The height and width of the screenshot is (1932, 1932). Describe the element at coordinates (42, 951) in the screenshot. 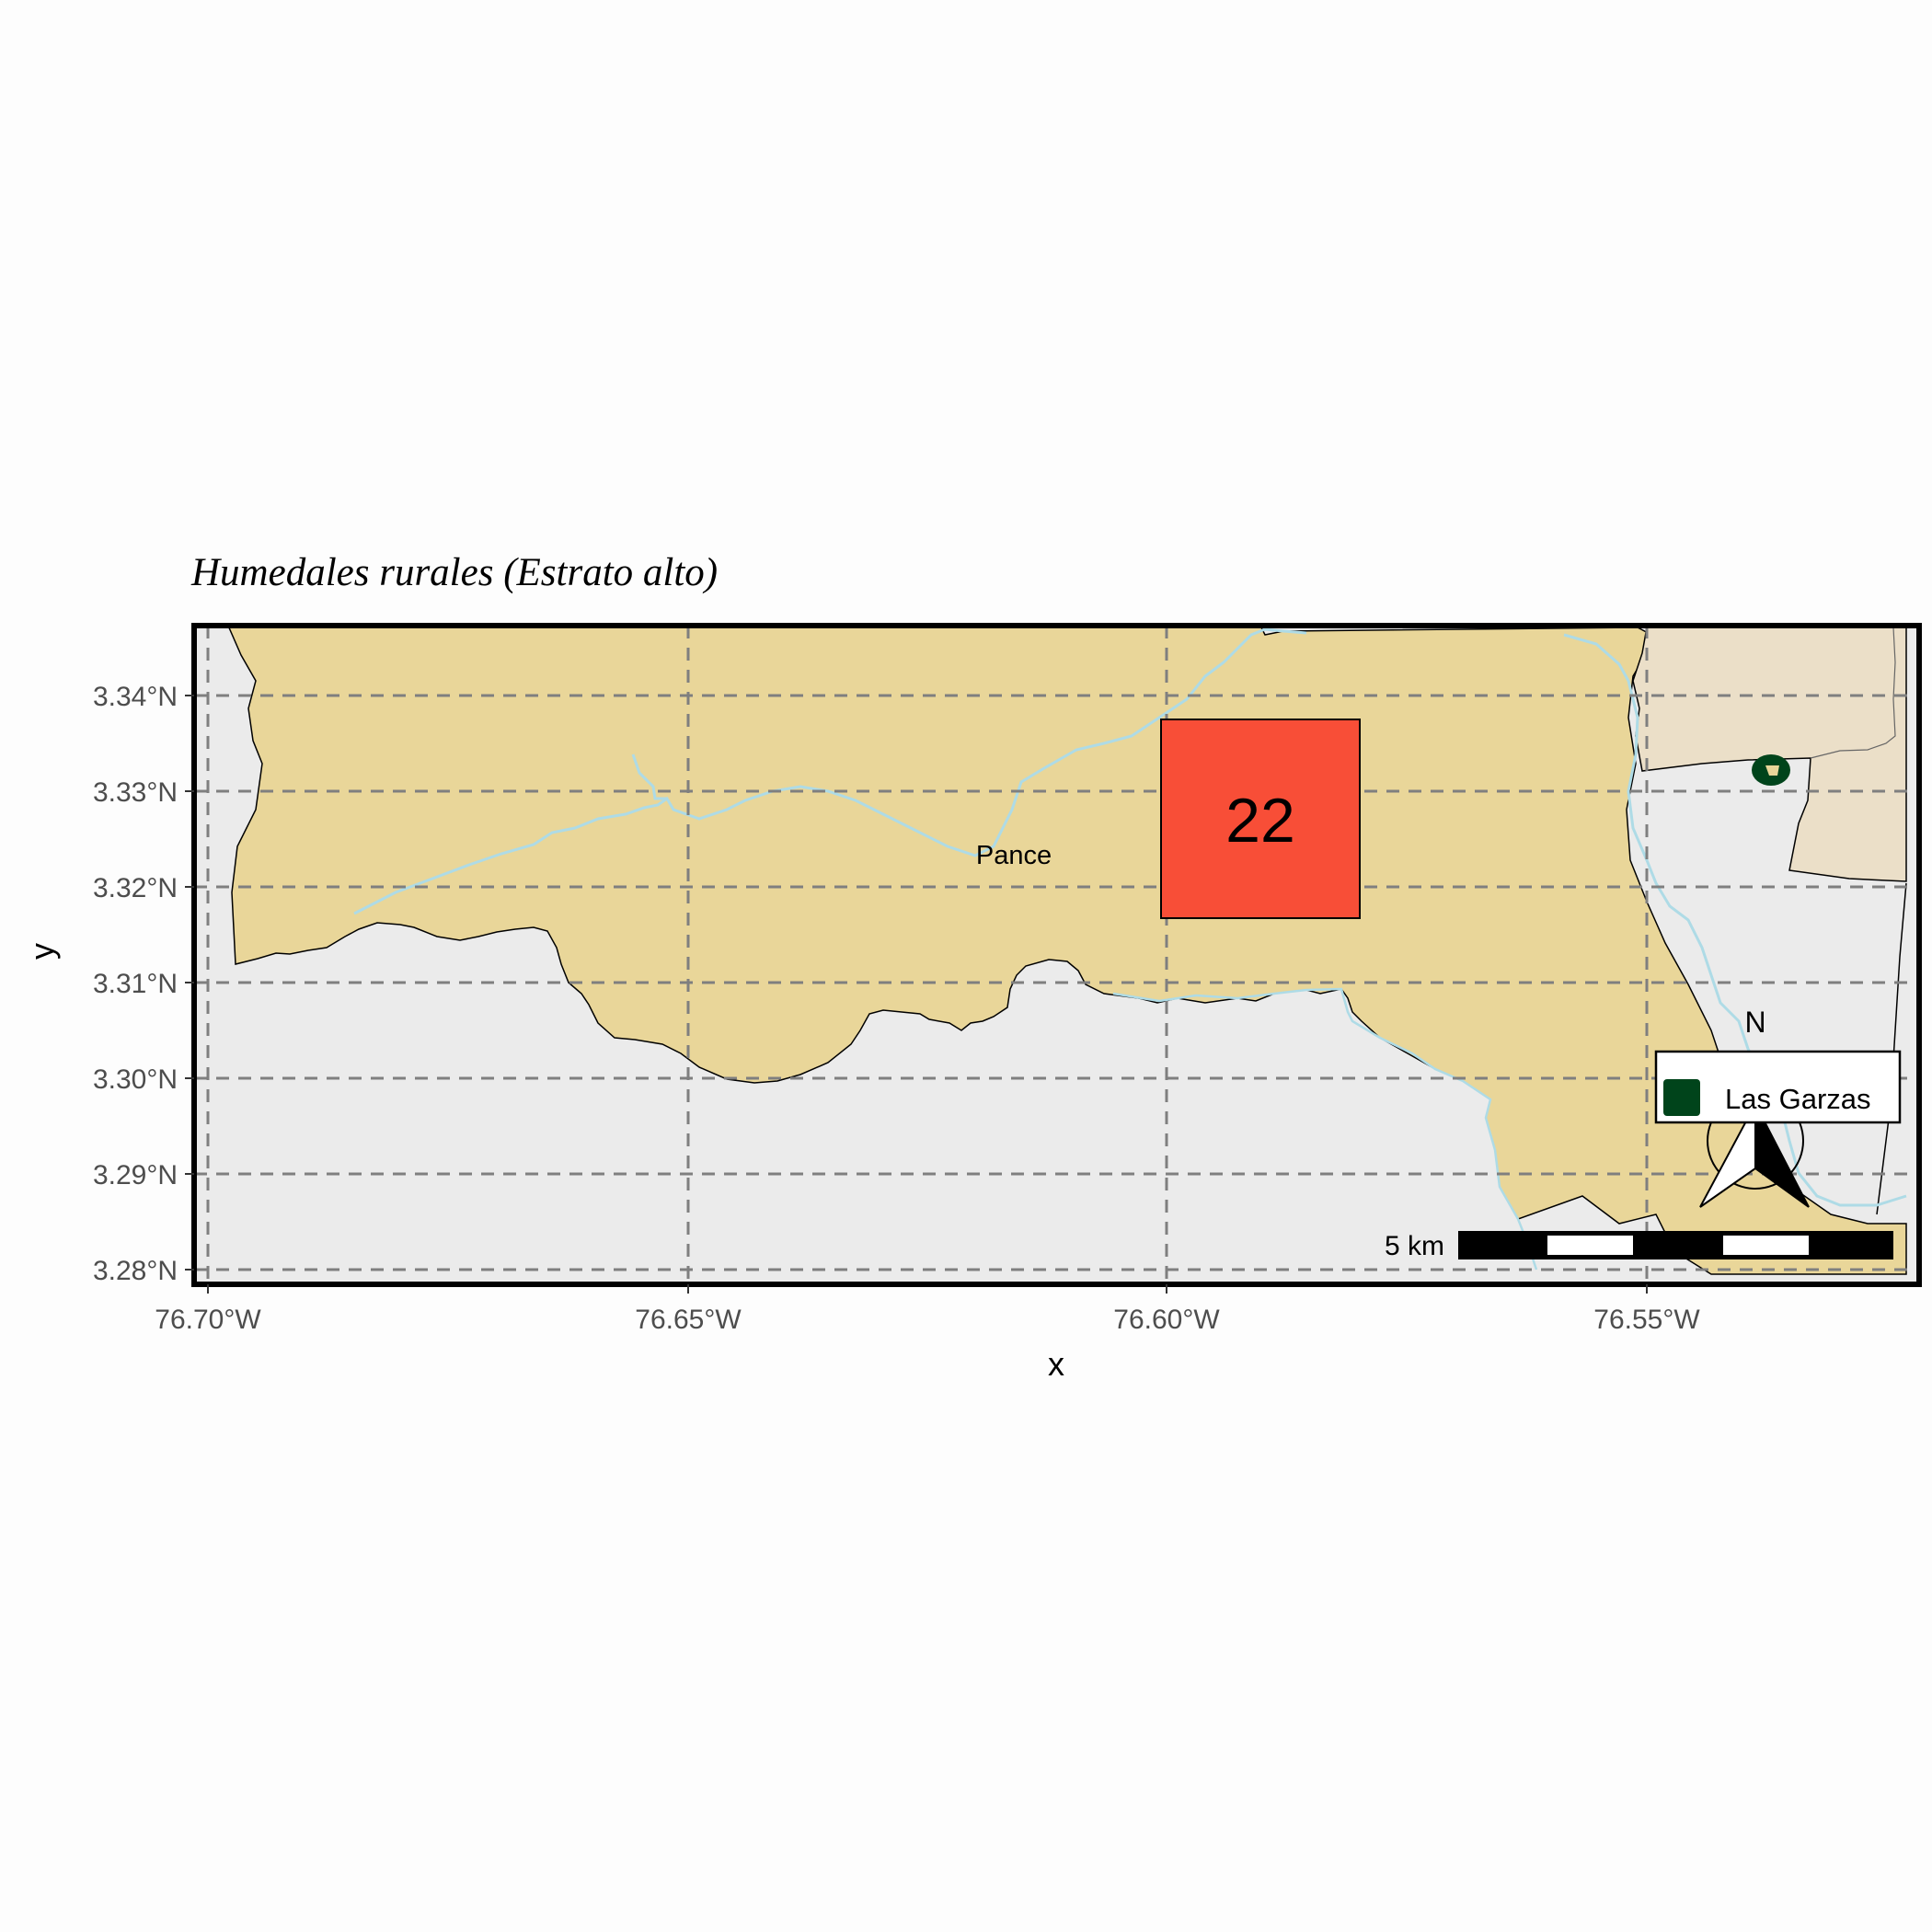

I see `y-axis-title: y` at that location.